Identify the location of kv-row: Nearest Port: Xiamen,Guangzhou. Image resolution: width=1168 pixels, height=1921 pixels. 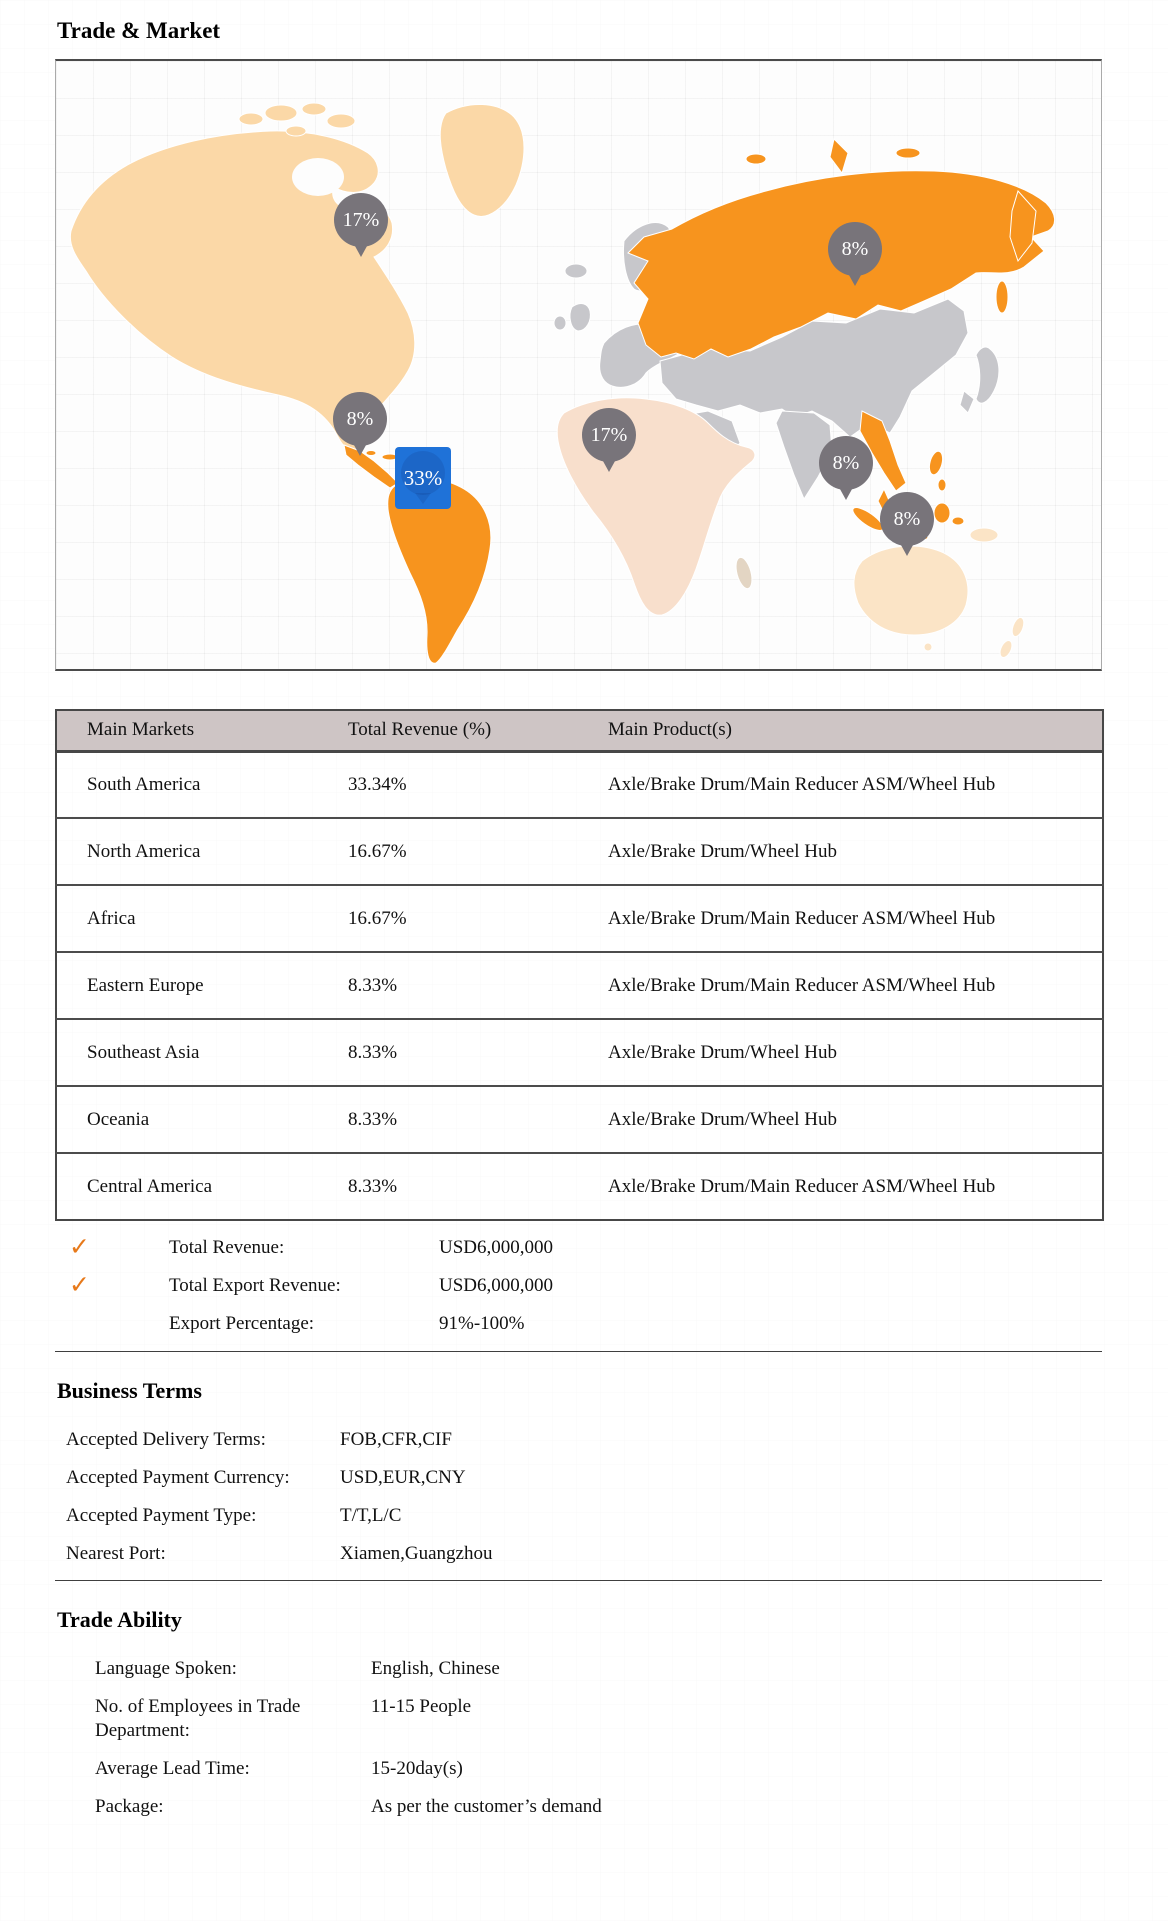
(579, 1554).